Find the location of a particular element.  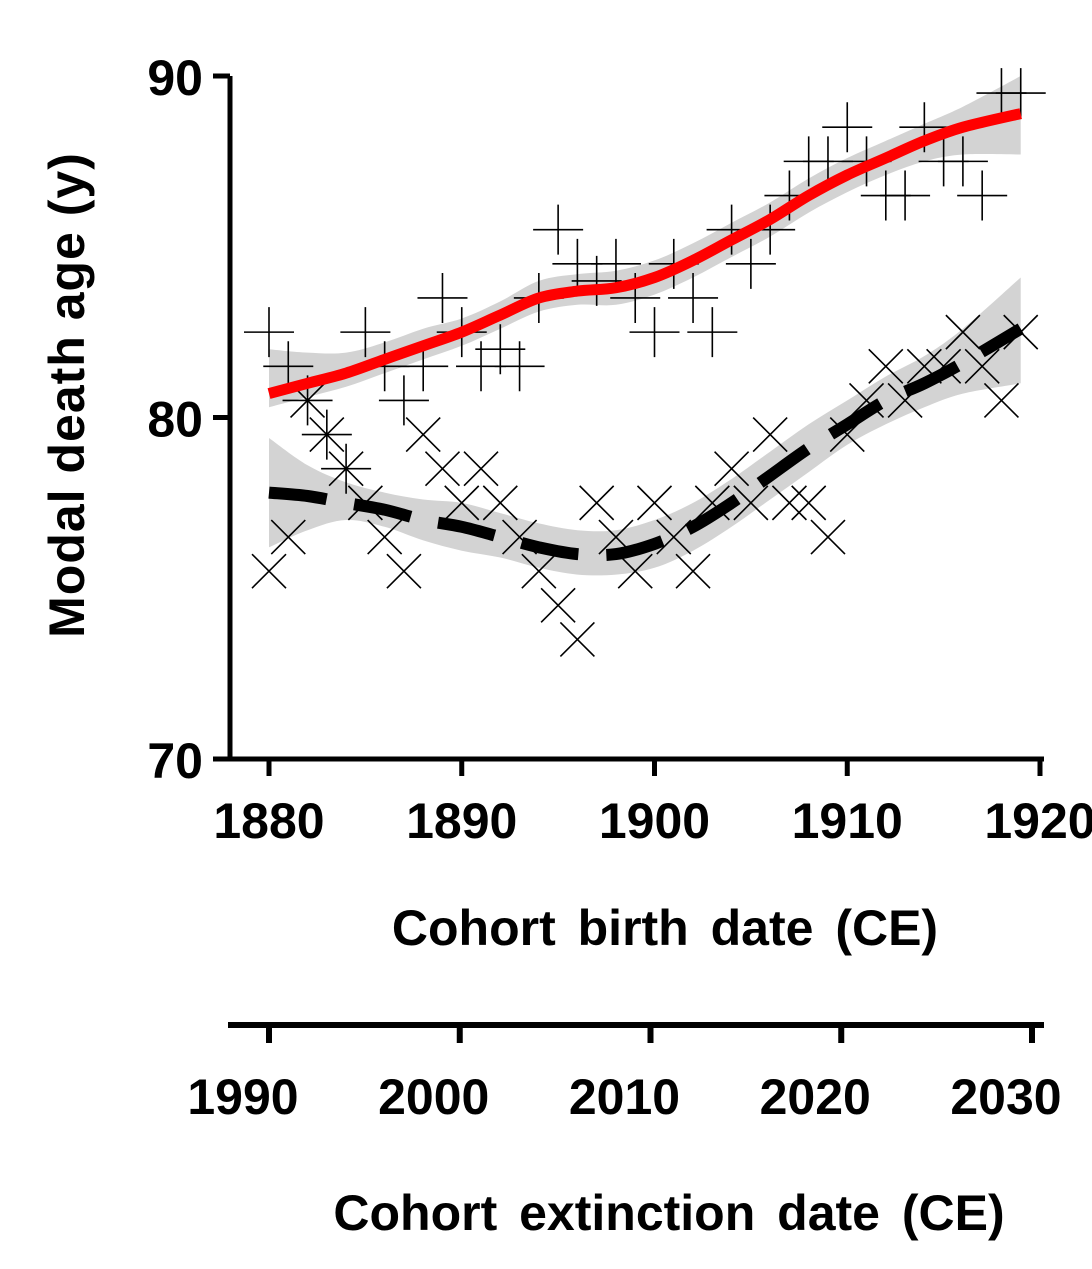

x2-tick-label-2000: 2000 is located at coordinates (433, 1097).